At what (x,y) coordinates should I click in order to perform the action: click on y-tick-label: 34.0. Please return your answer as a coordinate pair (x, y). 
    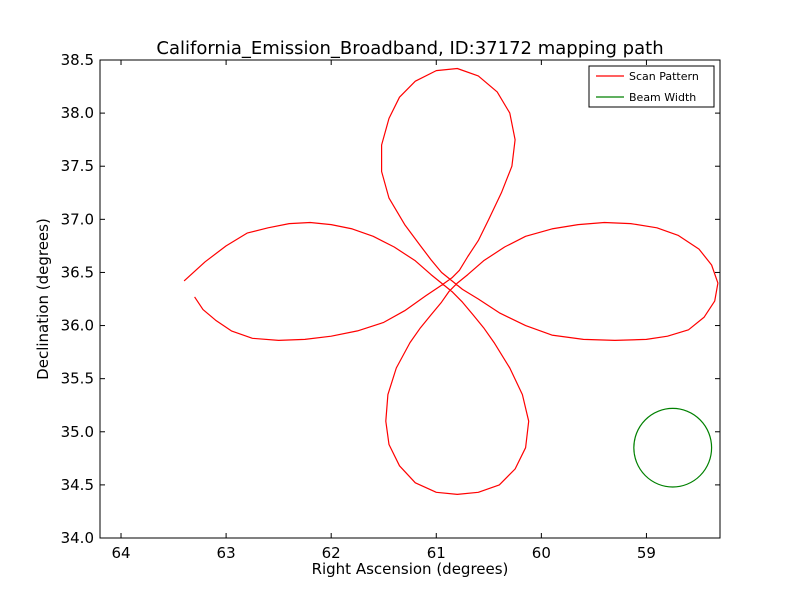
    Looking at the image, I should click on (77, 538).